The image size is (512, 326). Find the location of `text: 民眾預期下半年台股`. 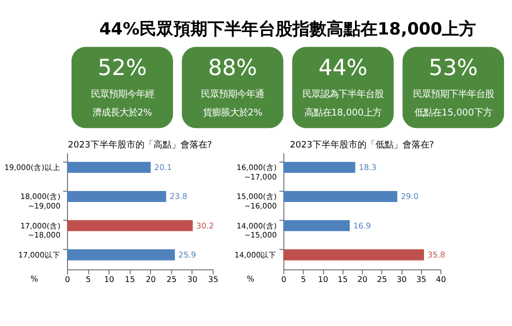

text: 民眾預期下半年台股 is located at coordinates (453, 94).